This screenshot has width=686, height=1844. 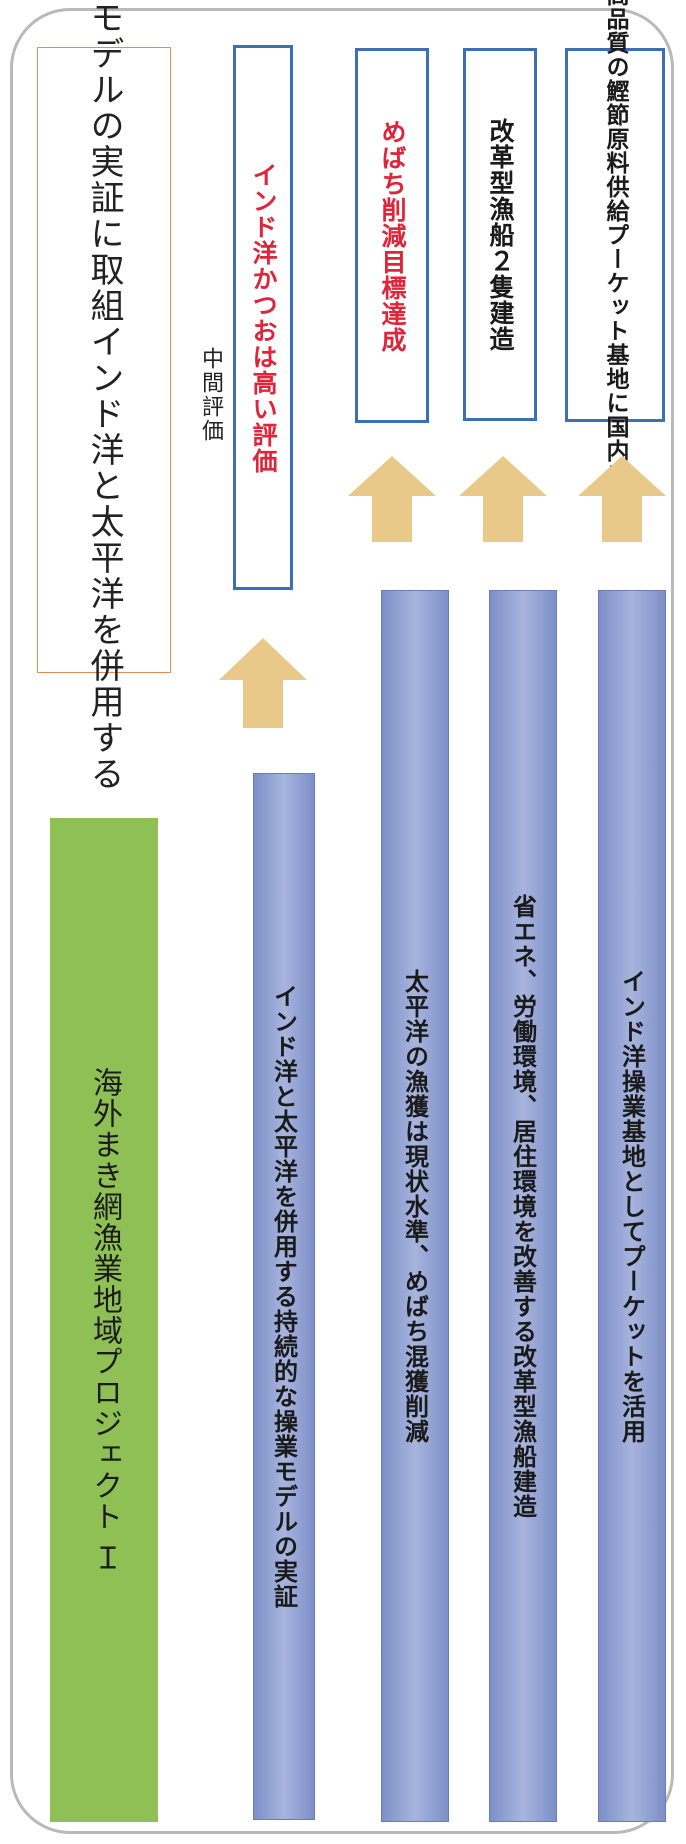 I want to click on project-title-bar: 海外まき網漁業地域プロジェクト Ｉ, so click(x=104, y=1320).